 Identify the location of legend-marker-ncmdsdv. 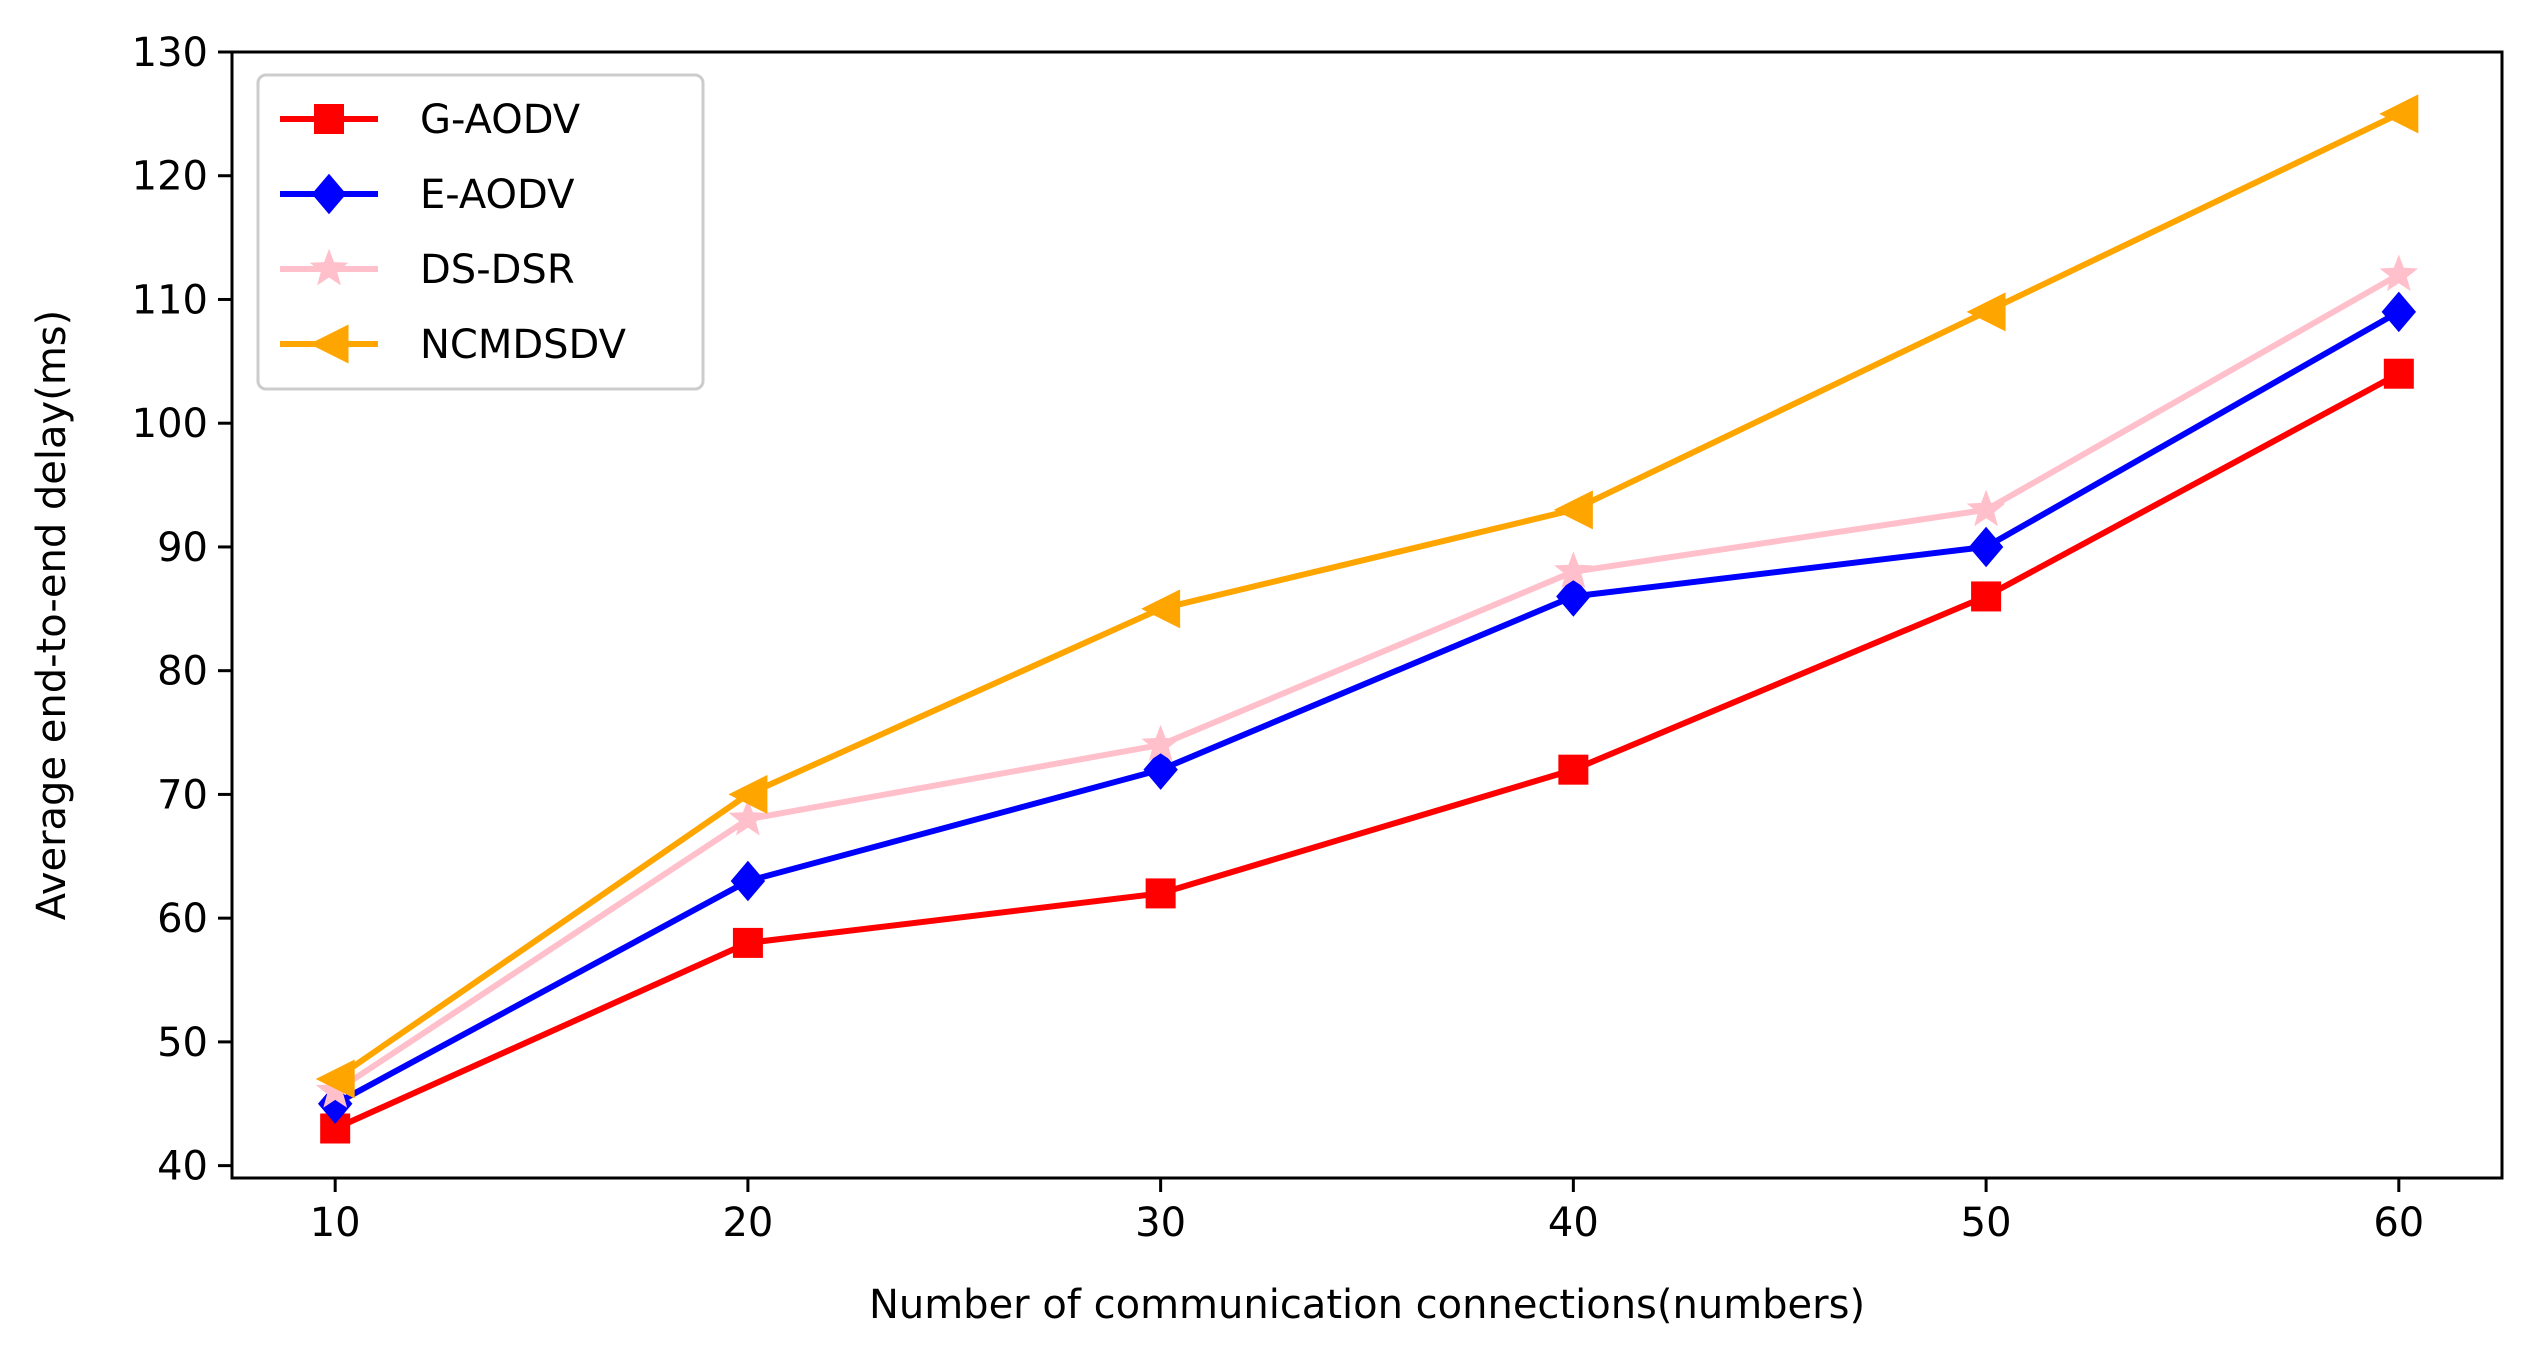
(329, 344).